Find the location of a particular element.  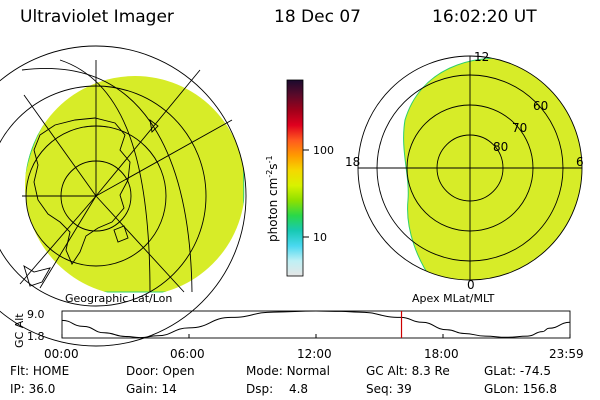

status-gcalt: GC Alt: 8.3 Re is located at coordinates (408, 371).